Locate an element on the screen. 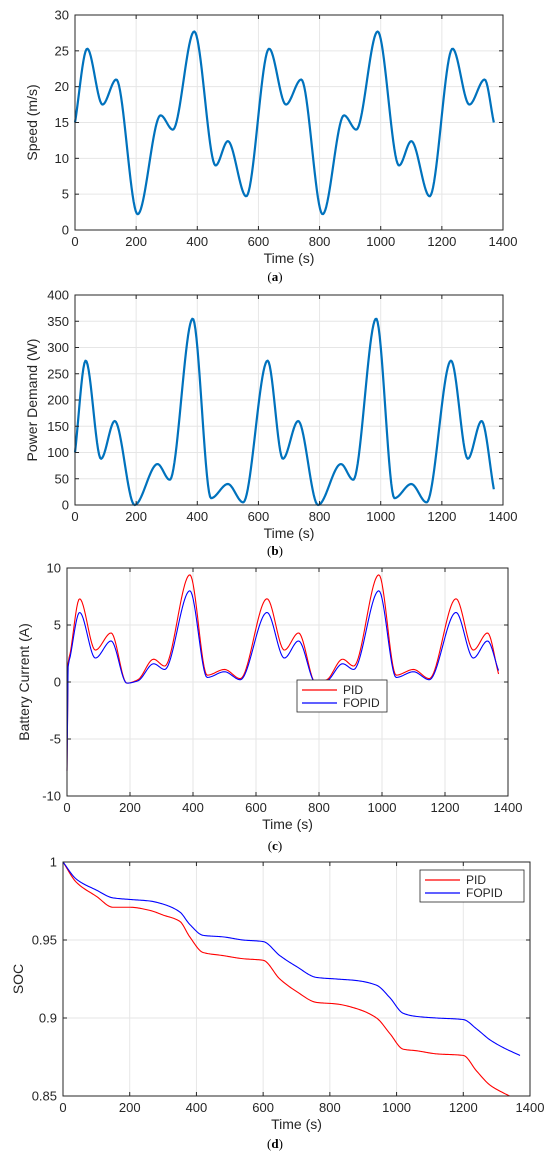 The image size is (550, 1162). y-tick-label: 0.95 is located at coordinates (44, 940).